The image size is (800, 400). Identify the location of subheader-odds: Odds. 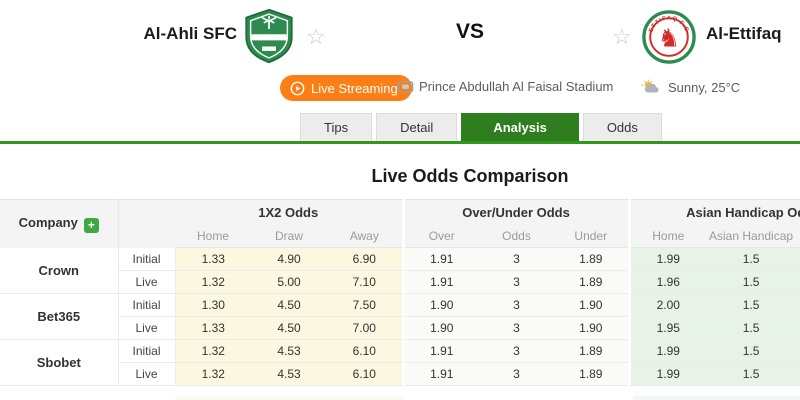
(517, 236).